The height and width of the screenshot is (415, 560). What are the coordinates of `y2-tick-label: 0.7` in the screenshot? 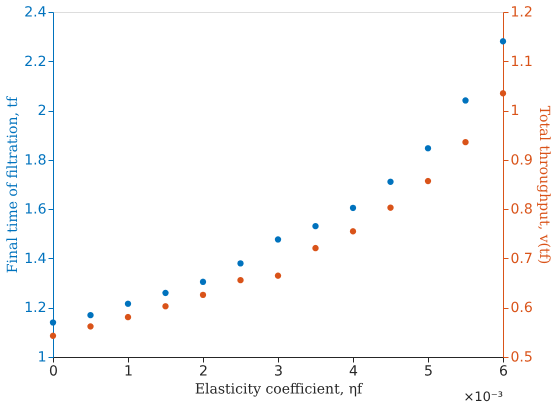 It's located at (521, 258).